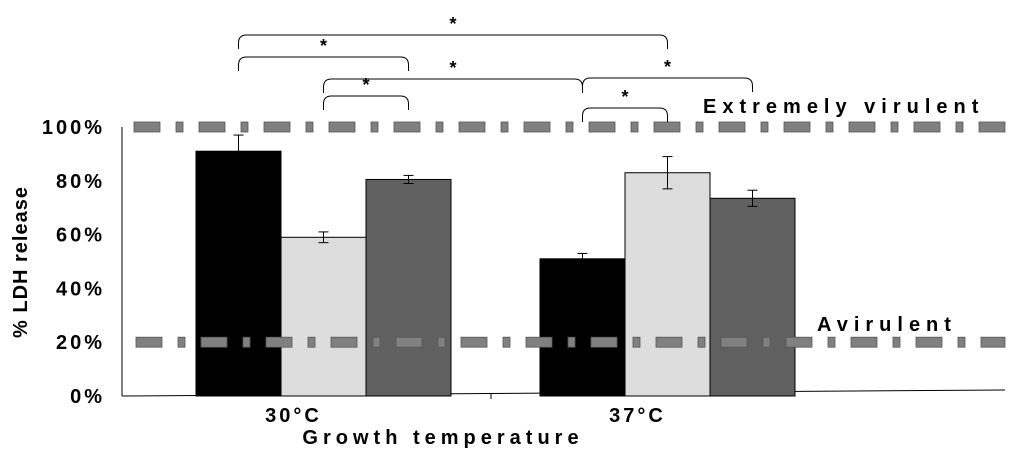  Describe the element at coordinates (442, 438) in the screenshot. I see `x-axis-label: Growth temperature` at that location.